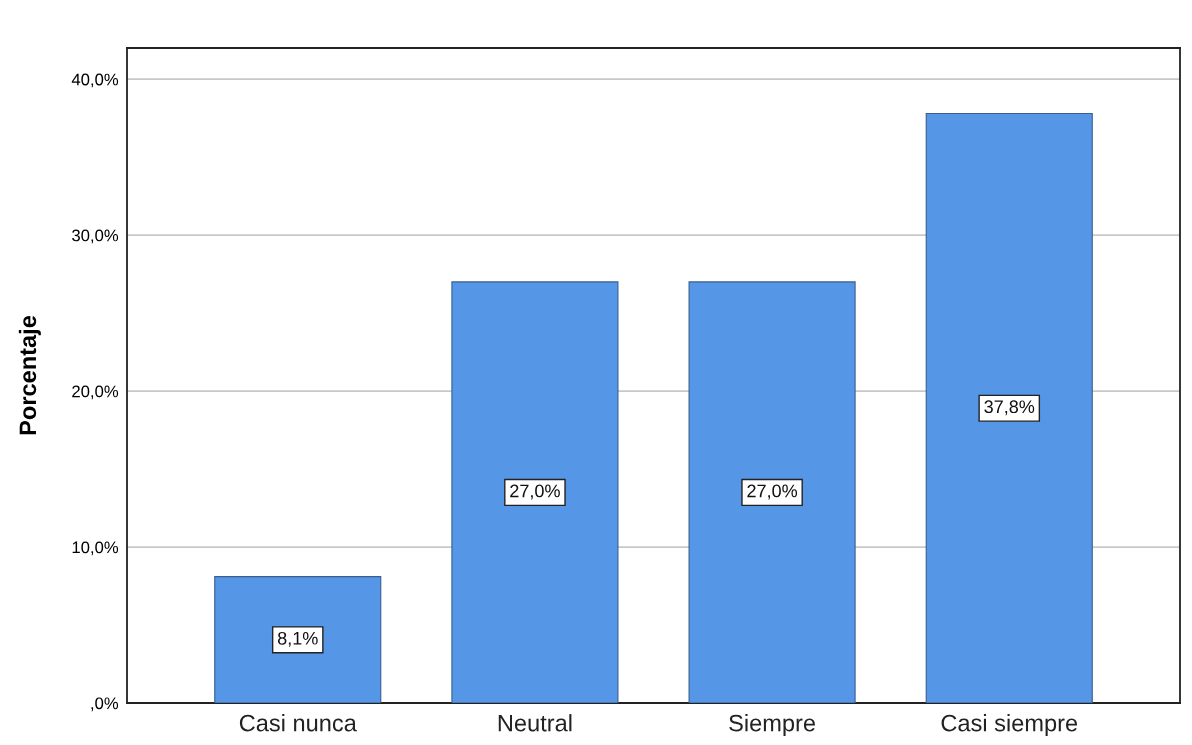 This screenshot has width=1192, height=745. Describe the element at coordinates (95, 236) in the screenshot. I see `y-tick-label: 30,0%` at that location.